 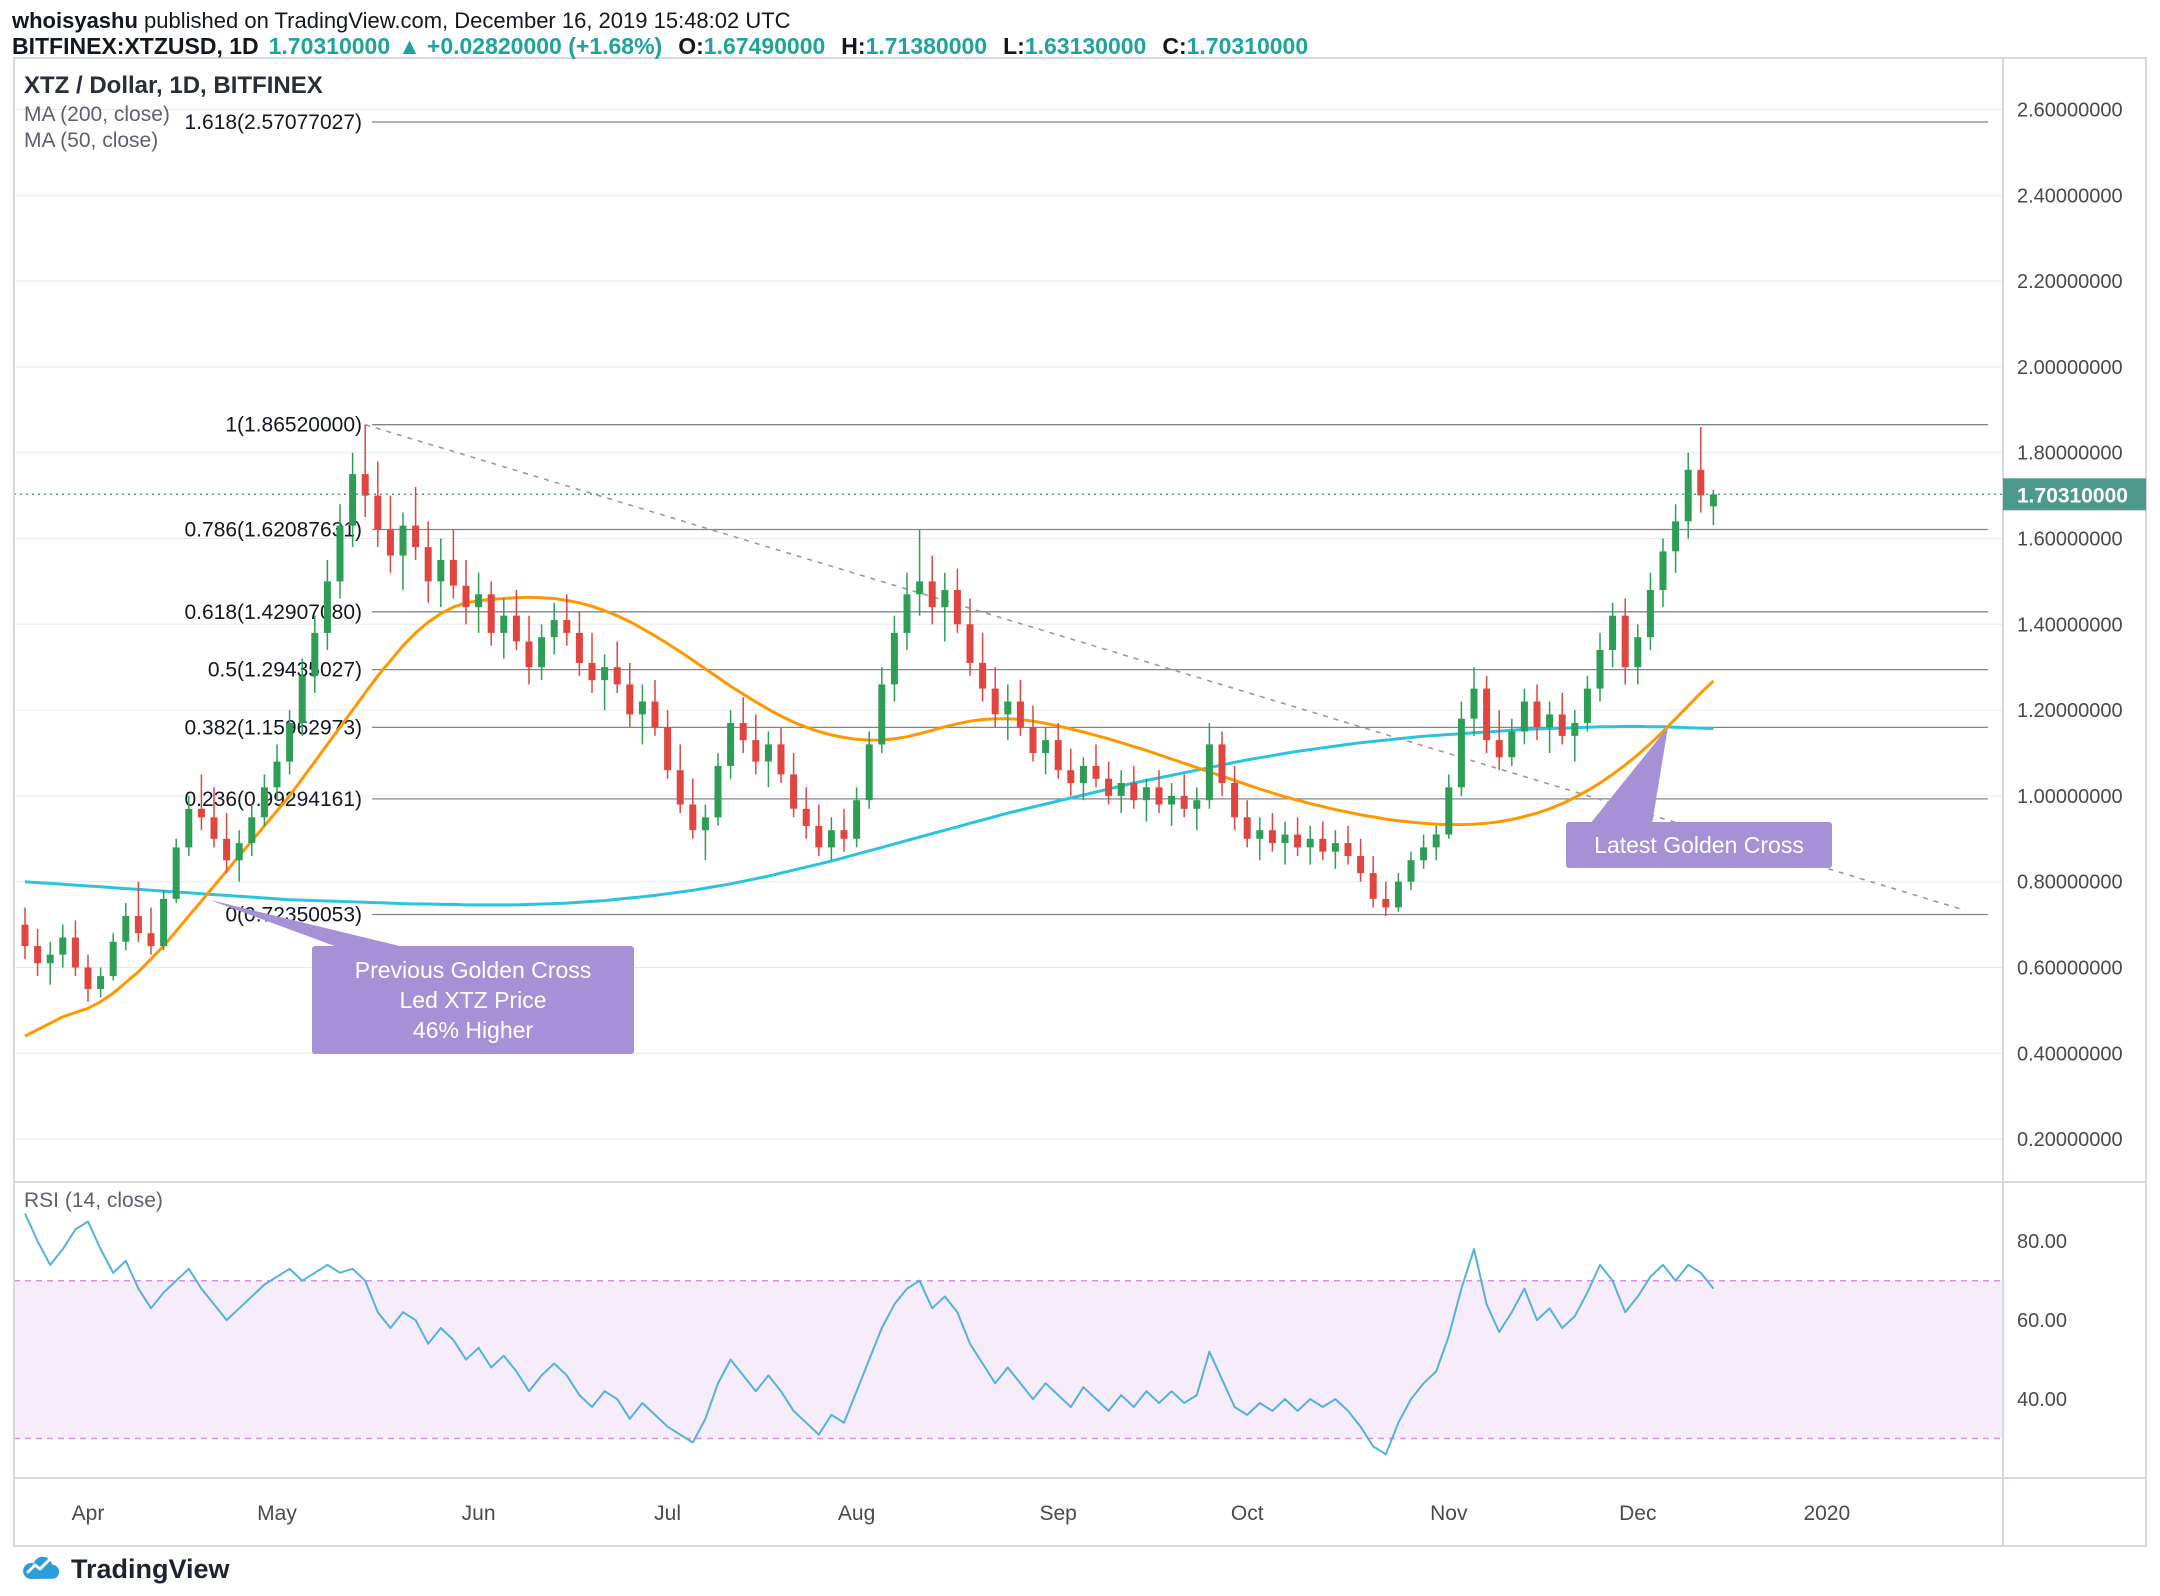 What do you see at coordinates (274, 122) in the screenshot?
I see `fib-label: 1.618(2.57077027)` at bounding box center [274, 122].